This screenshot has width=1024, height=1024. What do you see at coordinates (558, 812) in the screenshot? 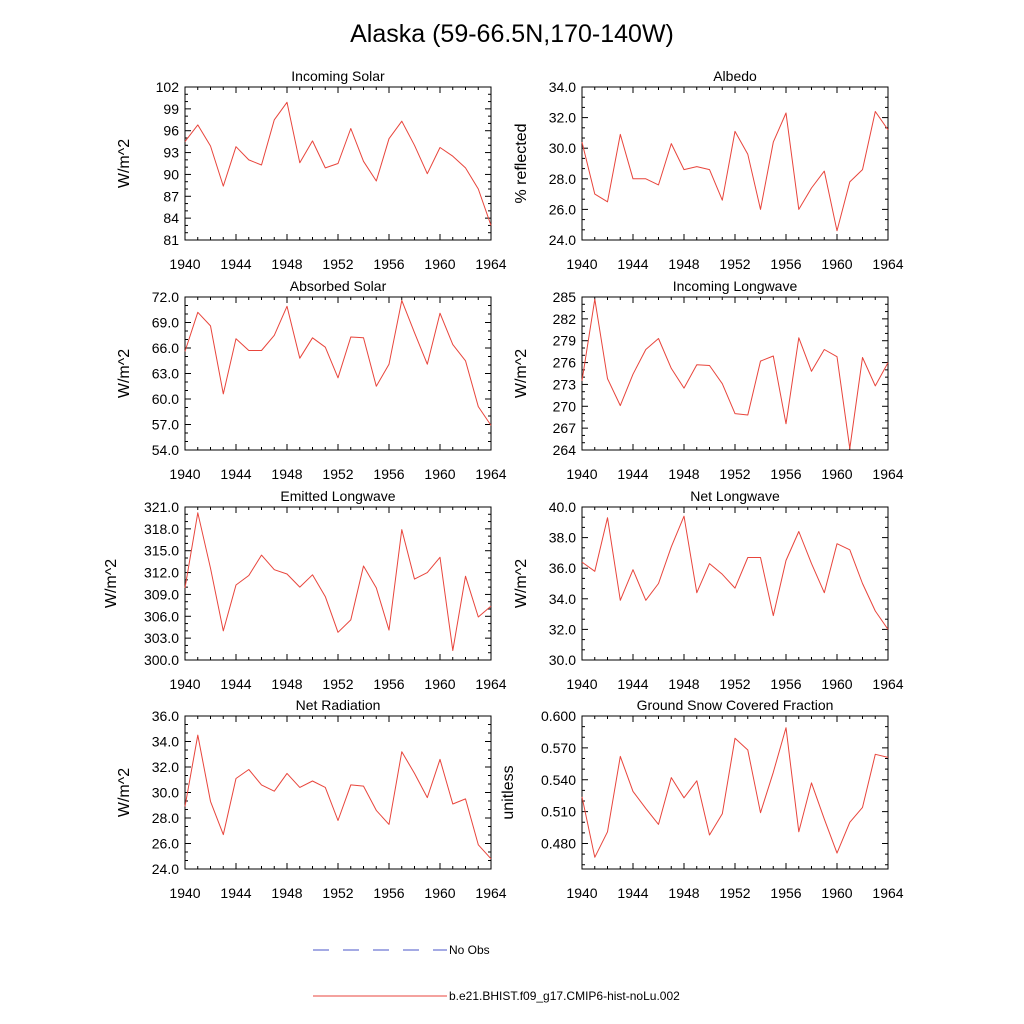
I see `y-tick-label: 0.510` at bounding box center [558, 812].